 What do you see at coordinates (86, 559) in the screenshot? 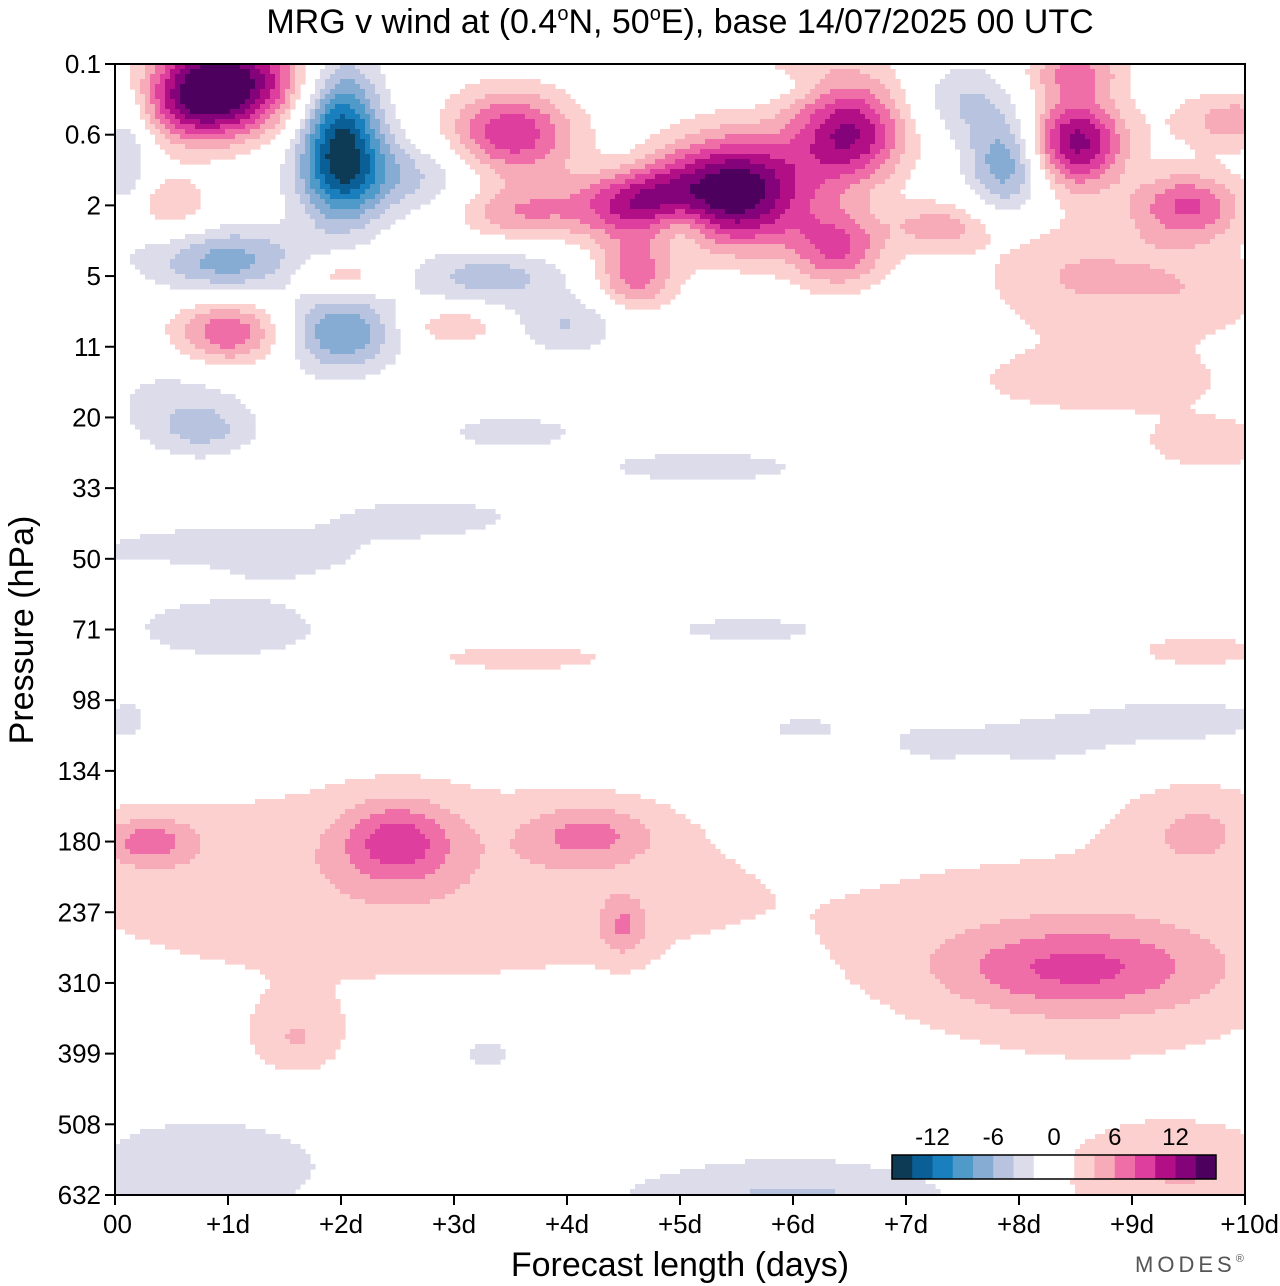
I see `y-tick-label: 50` at bounding box center [86, 559].